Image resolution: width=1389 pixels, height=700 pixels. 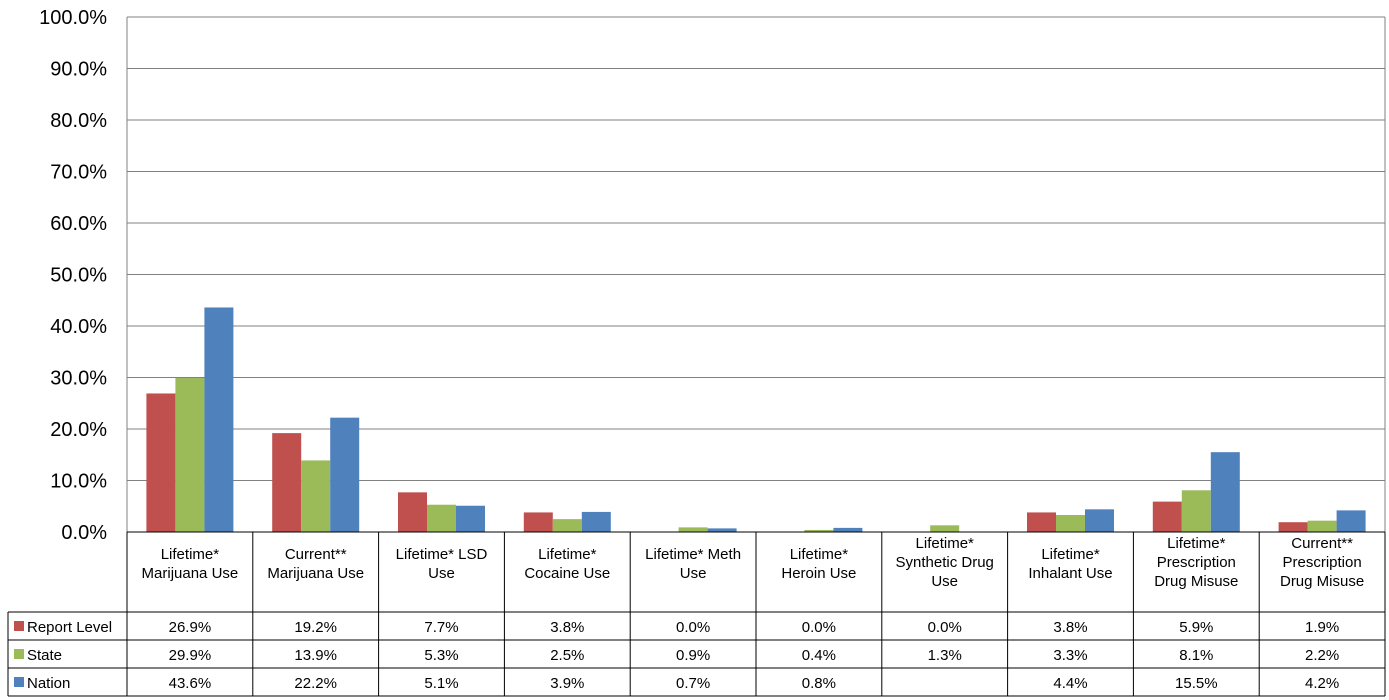 What do you see at coordinates (190, 683) in the screenshot?
I see `data-label: 43.6%` at bounding box center [190, 683].